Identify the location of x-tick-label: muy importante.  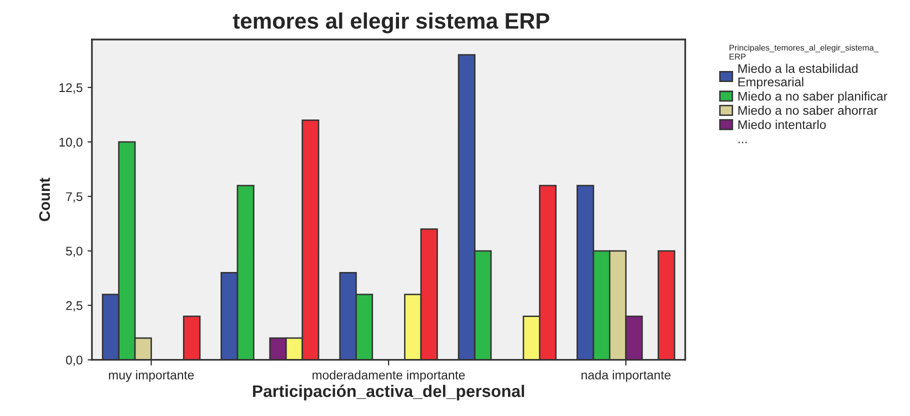
(151, 376).